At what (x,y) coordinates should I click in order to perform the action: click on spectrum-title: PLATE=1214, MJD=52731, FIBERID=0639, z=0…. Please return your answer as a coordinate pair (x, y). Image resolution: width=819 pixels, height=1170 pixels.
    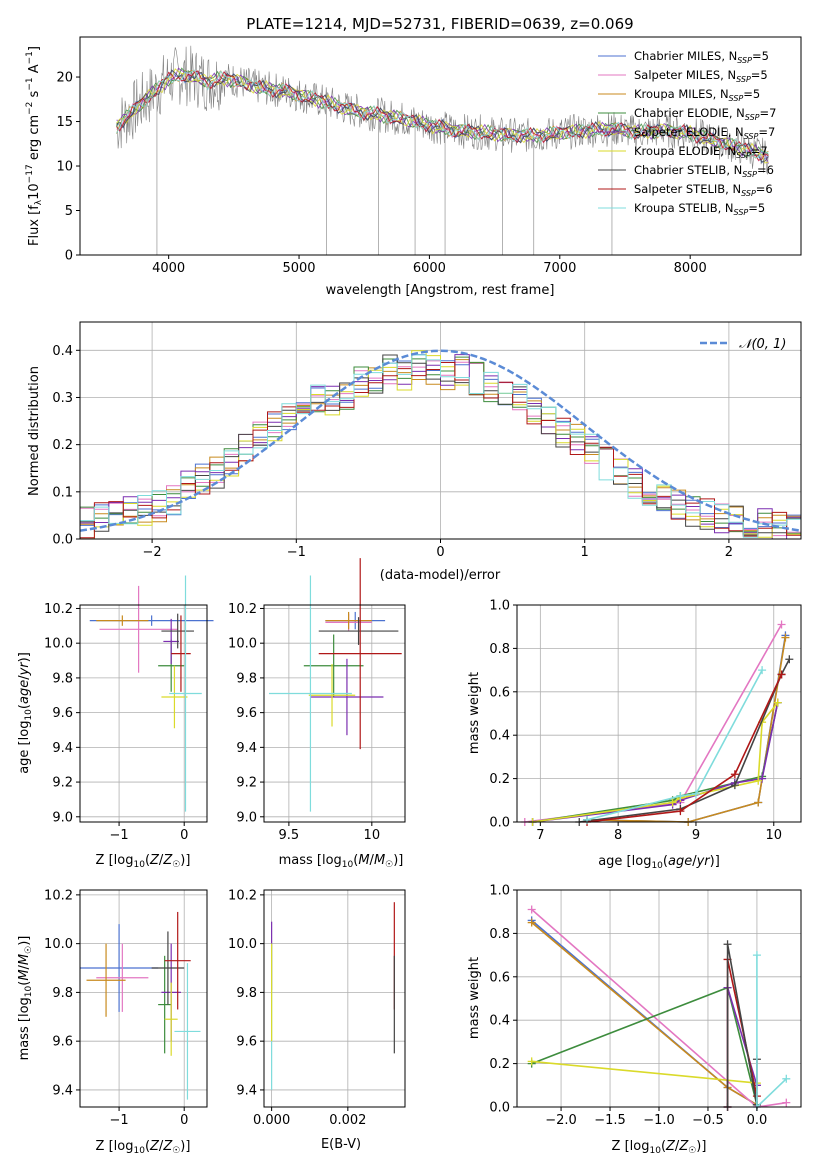
    Looking at the image, I should click on (439, 24).